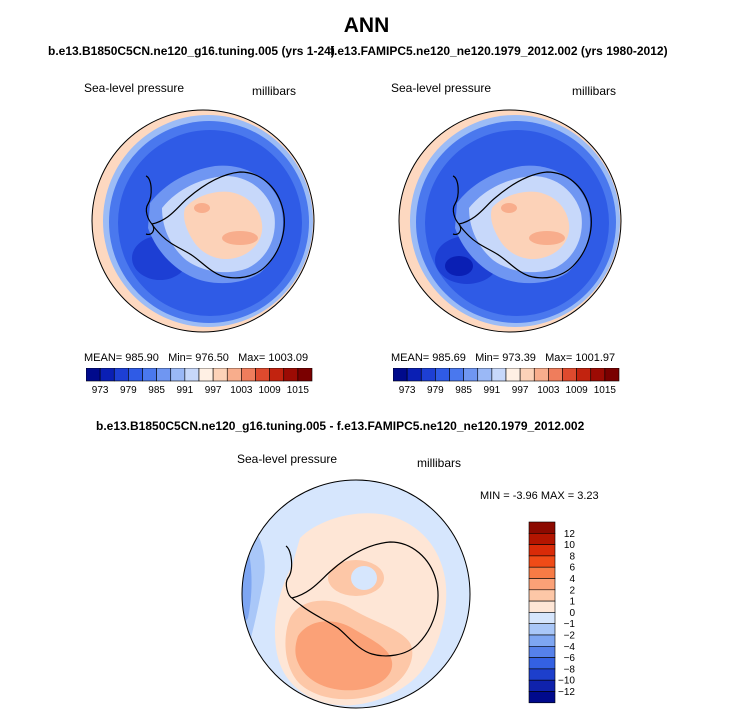 The image size is (733, 715). Describe the element at coordinates (150, 205) in the screenshot. I see `panel1-peninsula-coast` at that location.